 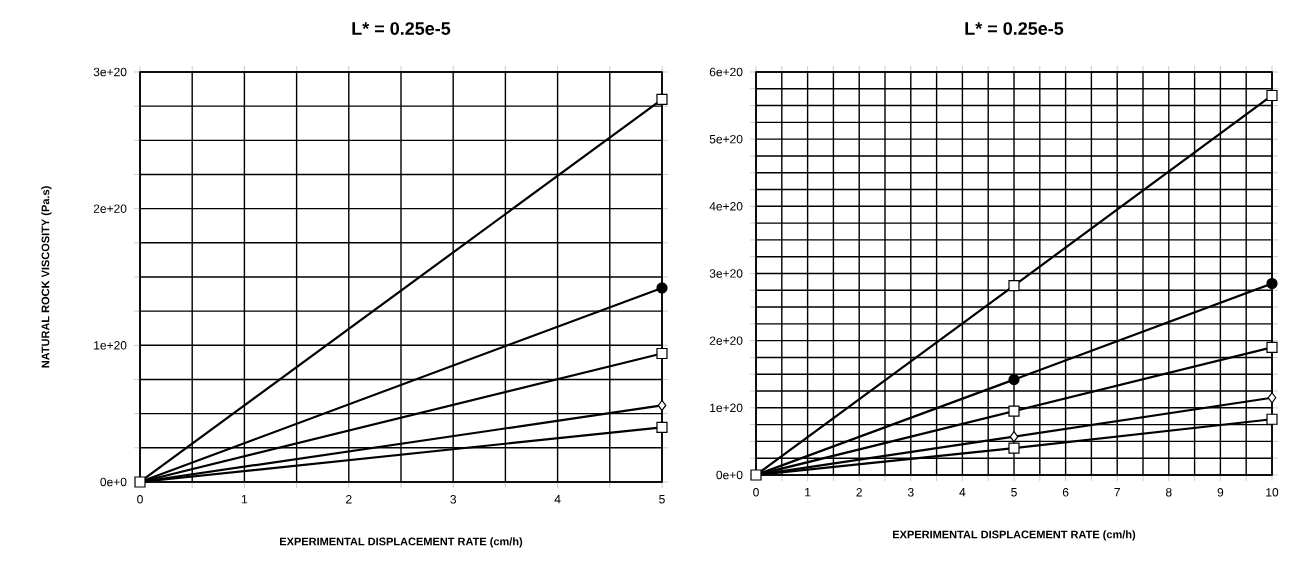 What do you see at coordinates (726, 139) in the screenshot?
I see `y-tick-label: 5e+20` at bounding box center [726, 139].